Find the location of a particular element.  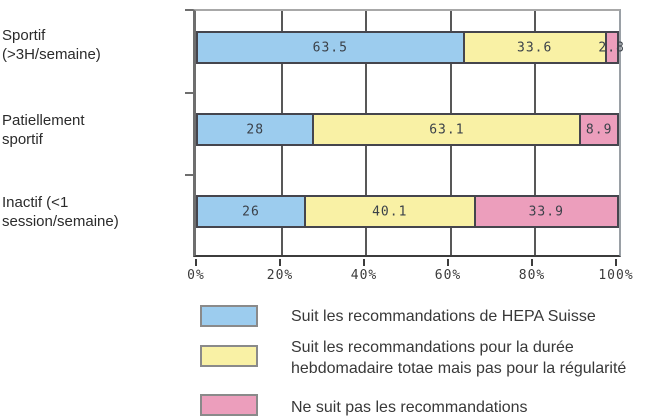

x-axis-label-20: 20% is located at coordinates (280, 275).